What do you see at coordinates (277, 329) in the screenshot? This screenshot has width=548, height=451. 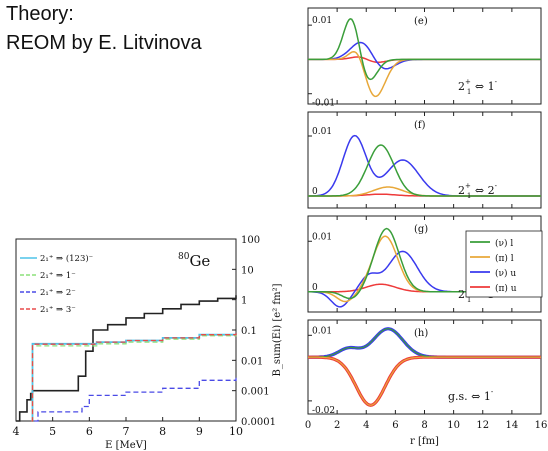 I see `left-y-axis-label: B_sum(Ei) [e² fm²]` at bounding box center [277, 329].